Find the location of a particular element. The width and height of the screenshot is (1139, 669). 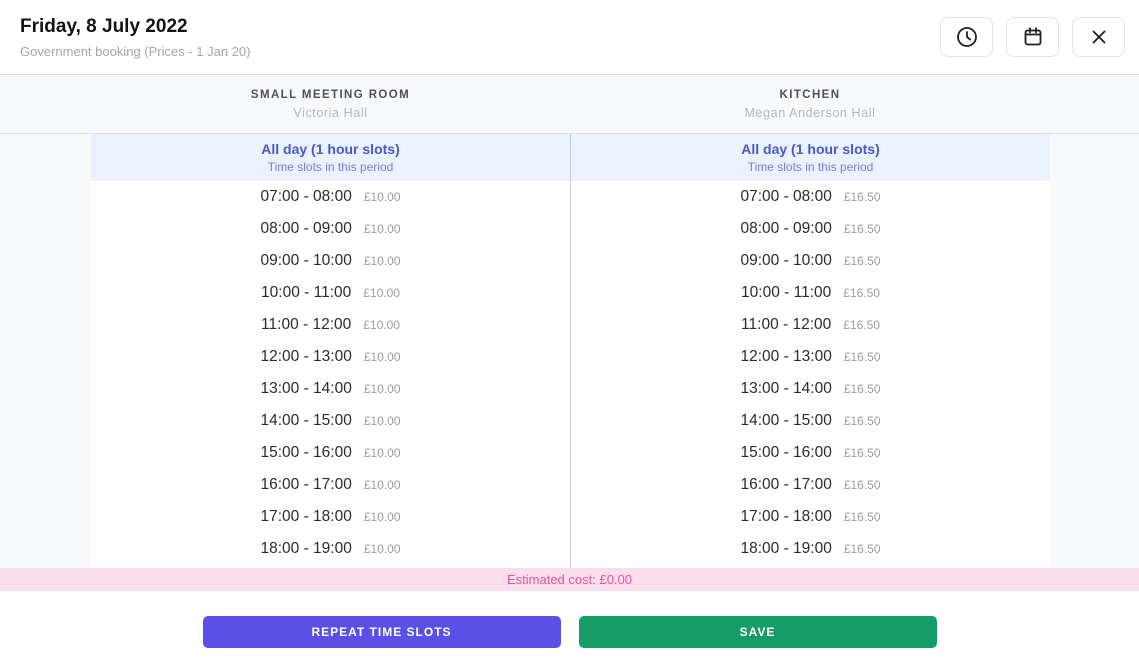

room-name: KITCHEN is located at coordinates (810, 94).